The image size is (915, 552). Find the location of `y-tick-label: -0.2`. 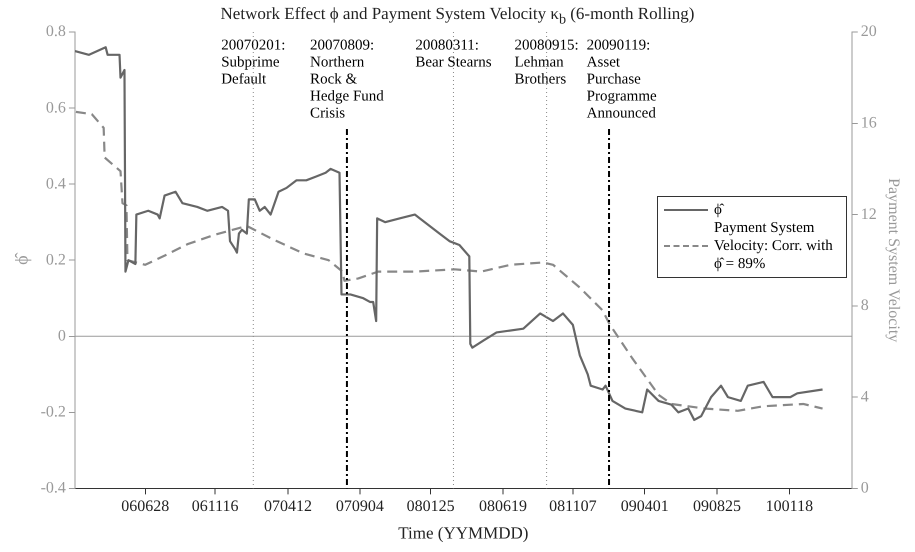

y-tick-label: -0.2 is located at coordinates (53, 412).